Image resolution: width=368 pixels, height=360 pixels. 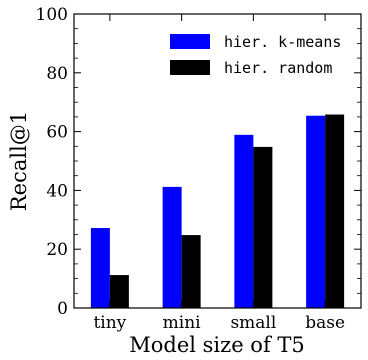 I want to click on x-tick-label-small: small, so click(x=253, y=323).